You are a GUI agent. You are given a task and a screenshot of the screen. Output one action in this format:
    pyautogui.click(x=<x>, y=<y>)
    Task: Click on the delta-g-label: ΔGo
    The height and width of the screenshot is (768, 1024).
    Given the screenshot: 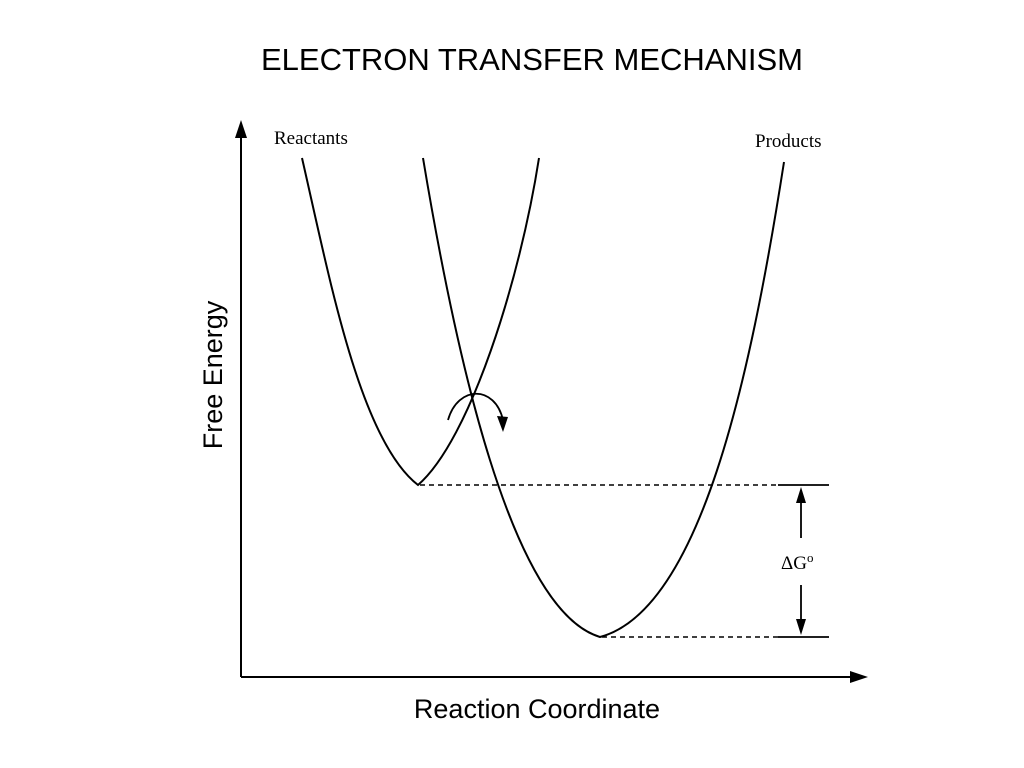 What is the action you would take?
    pyautogui.click(x=797, y=562)
    